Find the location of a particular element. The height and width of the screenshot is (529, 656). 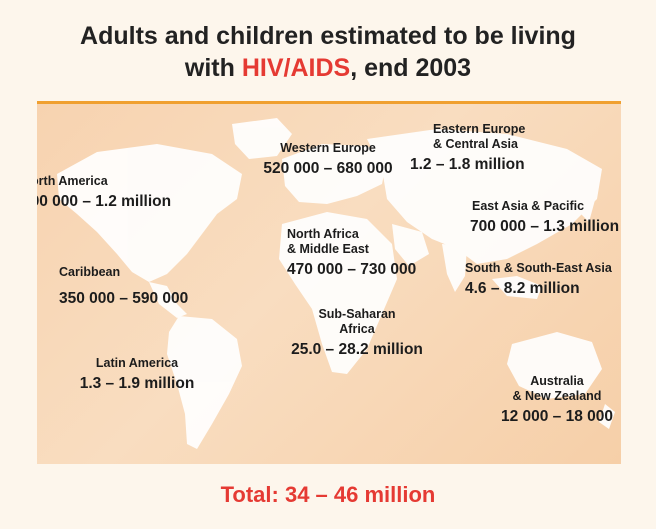

region-name: North America is located at coordinates (72, 181).